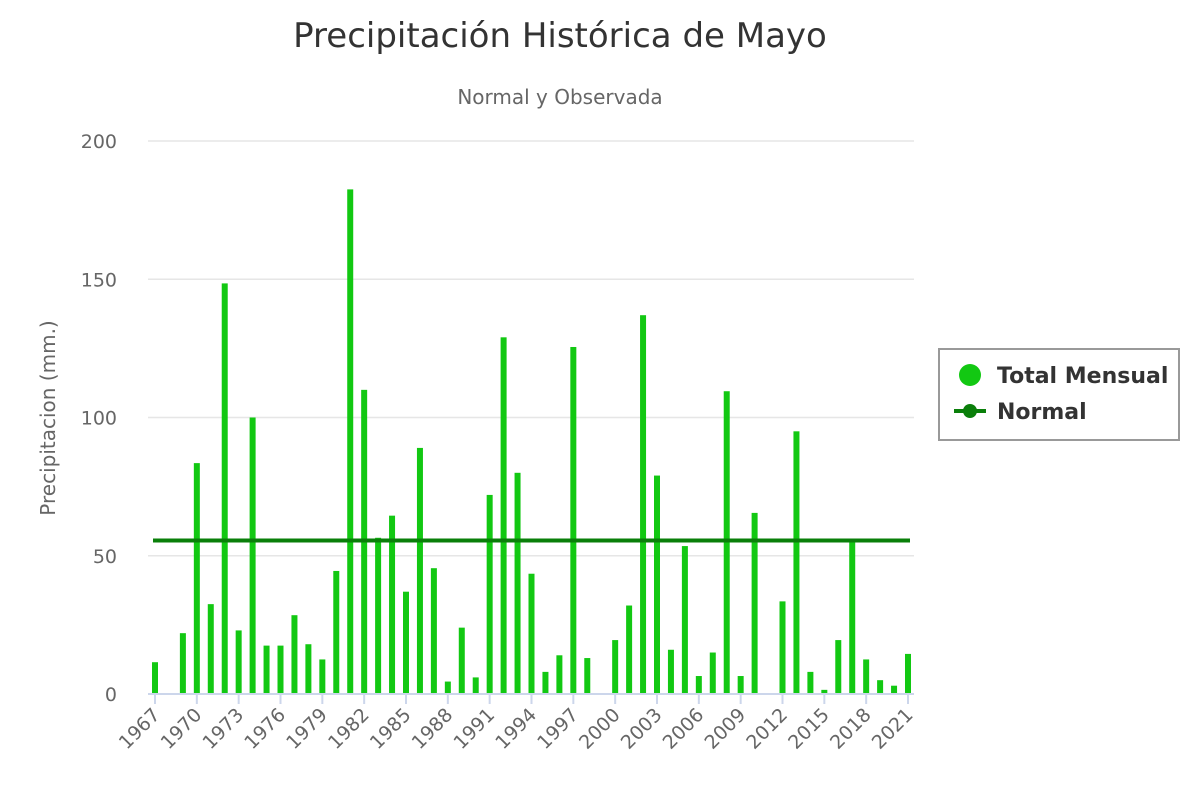 This screenshot has width=1200, height=800. I want to click on x-tick-label: 1994, so click(516, 729).